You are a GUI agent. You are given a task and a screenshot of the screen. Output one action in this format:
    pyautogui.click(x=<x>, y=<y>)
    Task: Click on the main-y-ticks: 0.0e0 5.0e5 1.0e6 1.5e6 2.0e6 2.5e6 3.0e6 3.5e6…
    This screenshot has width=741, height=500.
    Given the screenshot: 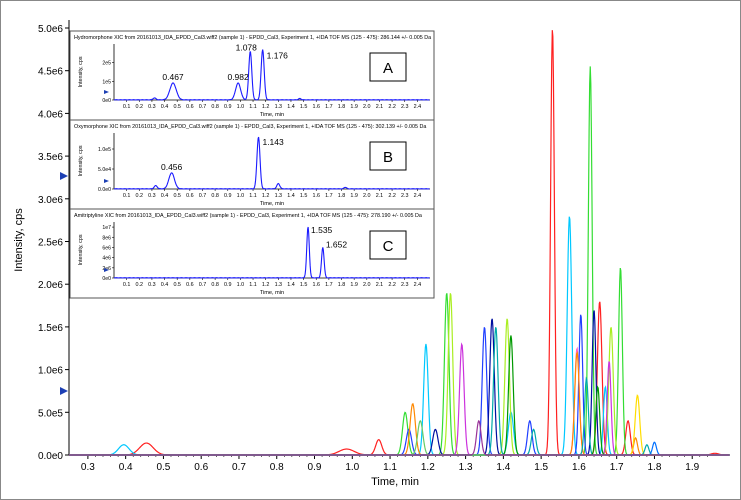 What is the action you would take?
    pyautogui.click(x=53, y=243)
    